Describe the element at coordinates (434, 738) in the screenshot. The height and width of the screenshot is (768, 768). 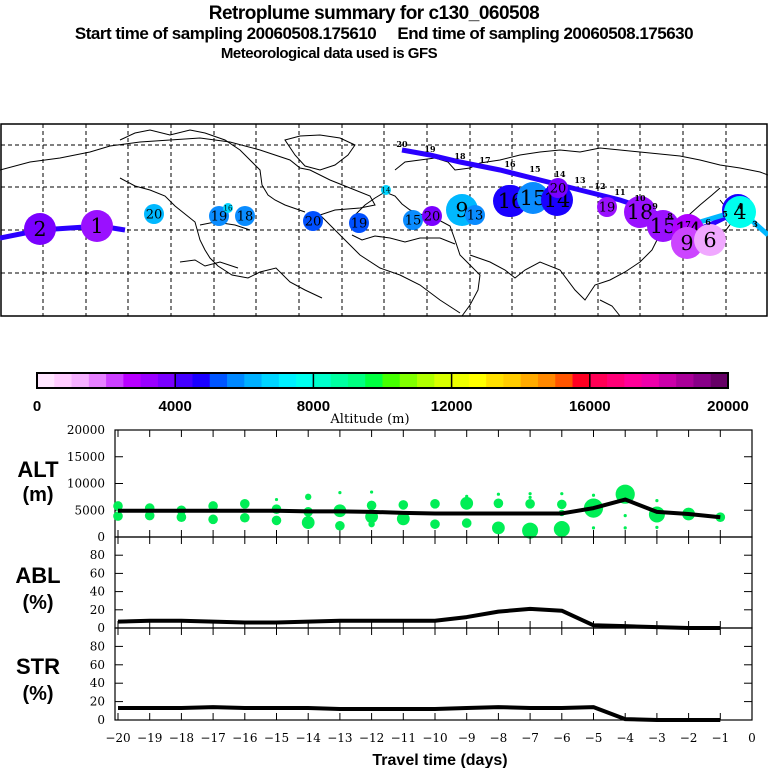
I see `x-tick-label: −10` at that location.